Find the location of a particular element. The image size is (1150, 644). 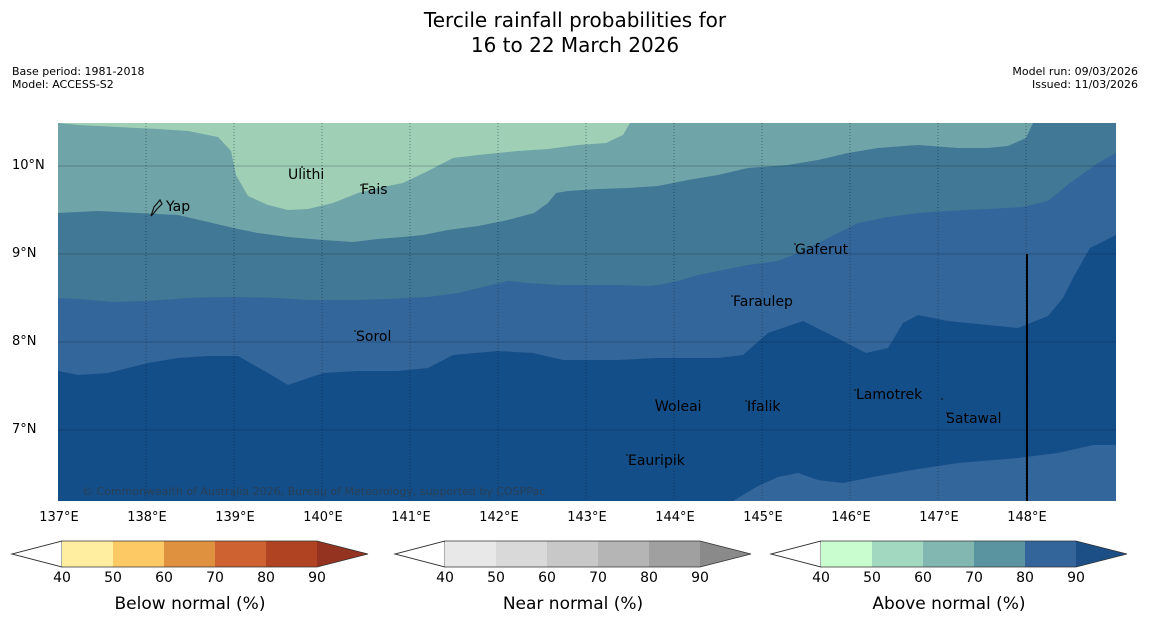

colorbar-near-svg is located at coordinates (572, 554).